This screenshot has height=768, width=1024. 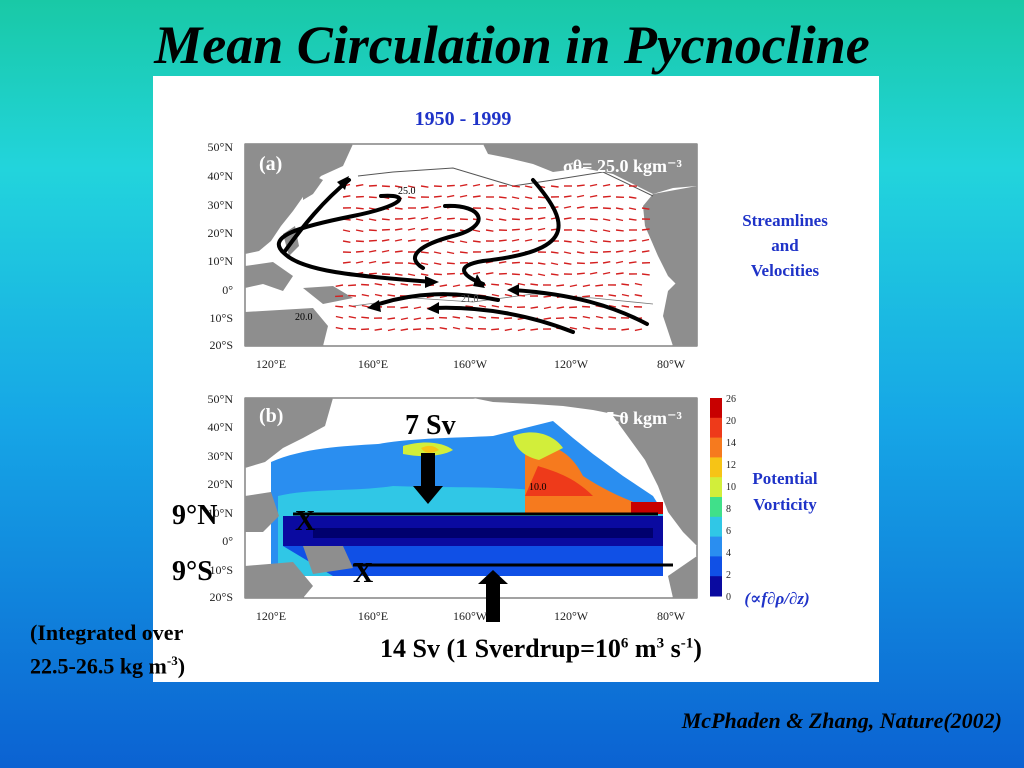 What do you see at coordinates (221, 513) in the screenshot?
I see `lat-tick: 10°N` at bounding box center [221, 513].